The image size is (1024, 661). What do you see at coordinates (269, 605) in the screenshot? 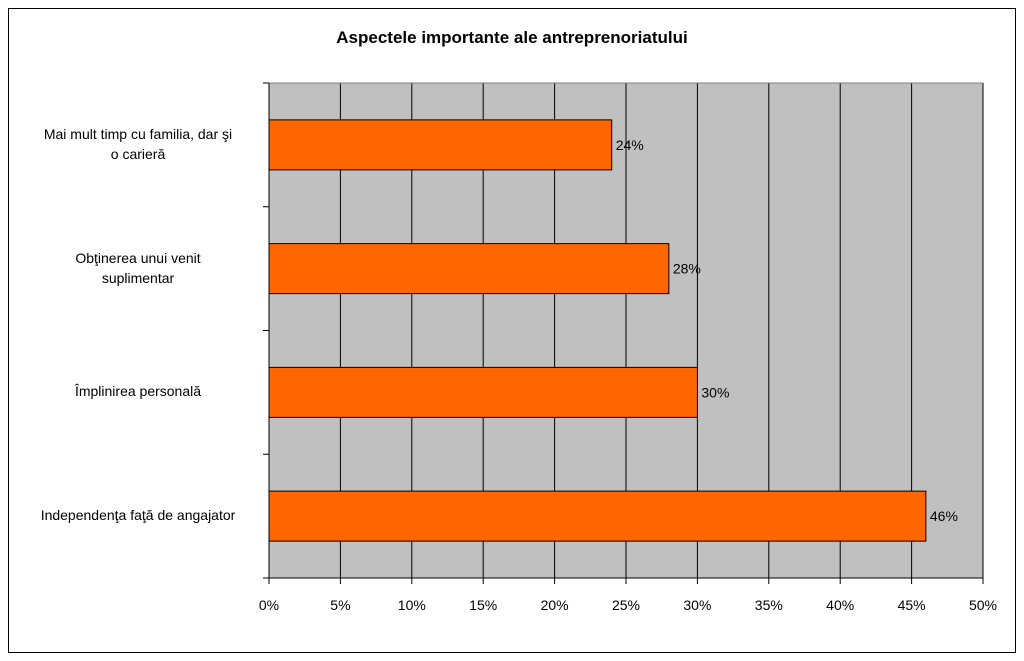
I see `x-tick-label: 0%` at bounding box center [269, 605].